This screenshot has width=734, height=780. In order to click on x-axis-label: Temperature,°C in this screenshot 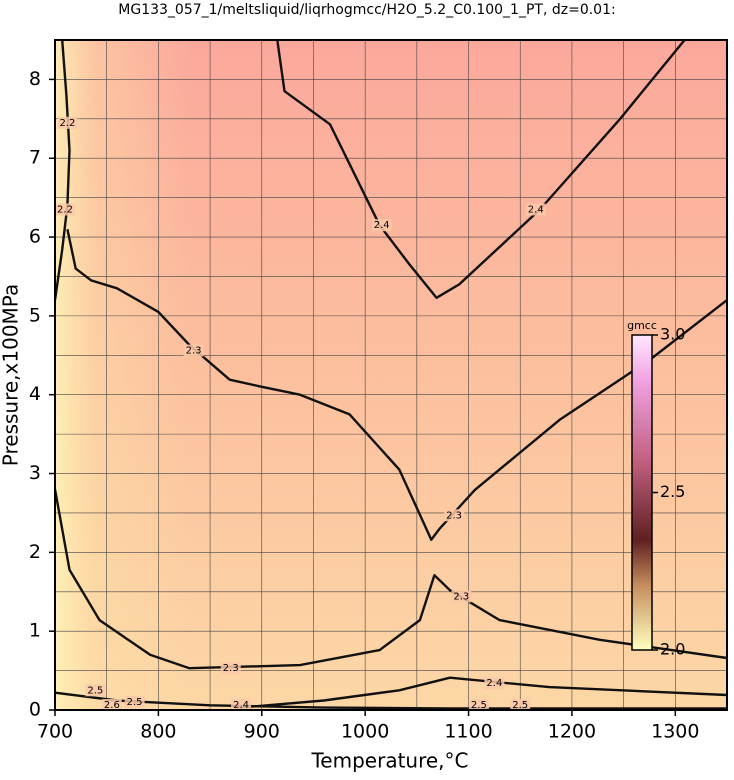, I will do `click(389, 761)`.